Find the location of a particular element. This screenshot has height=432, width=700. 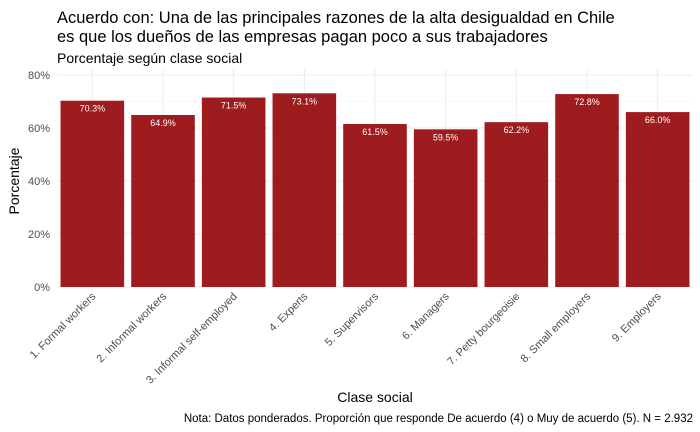

x-tick-label: 5. Supervisors is located at coordinates (352, 319).